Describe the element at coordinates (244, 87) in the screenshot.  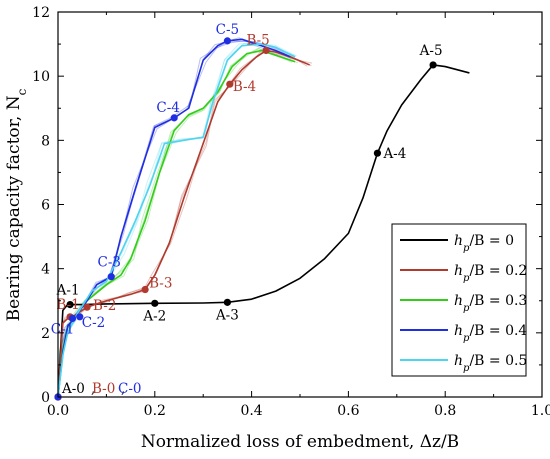
I see `point-label: B-4` at that location.